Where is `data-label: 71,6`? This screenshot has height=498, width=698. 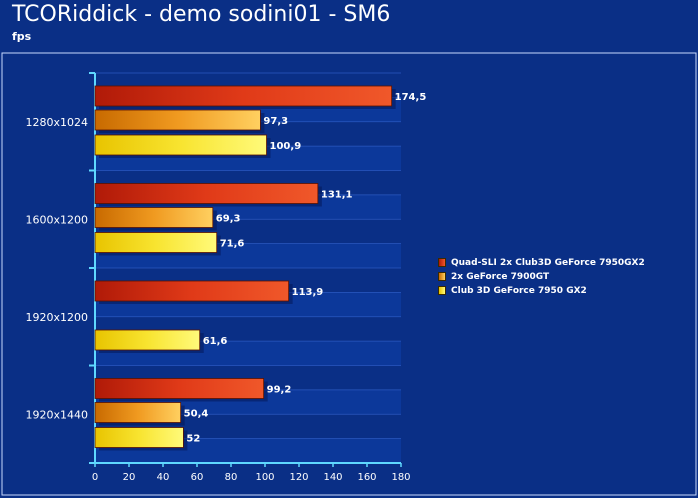
data-label: 71,6 is located at coordinates (232, 244).